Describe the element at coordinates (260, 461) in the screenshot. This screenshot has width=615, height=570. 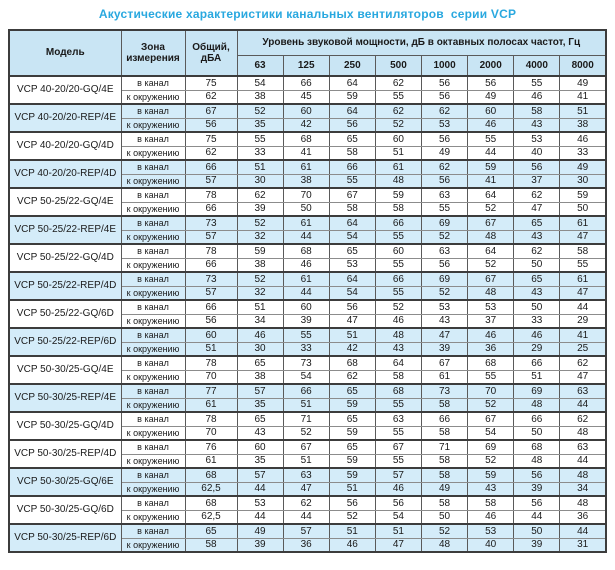
I see `band-value-cell: 35` at that location.